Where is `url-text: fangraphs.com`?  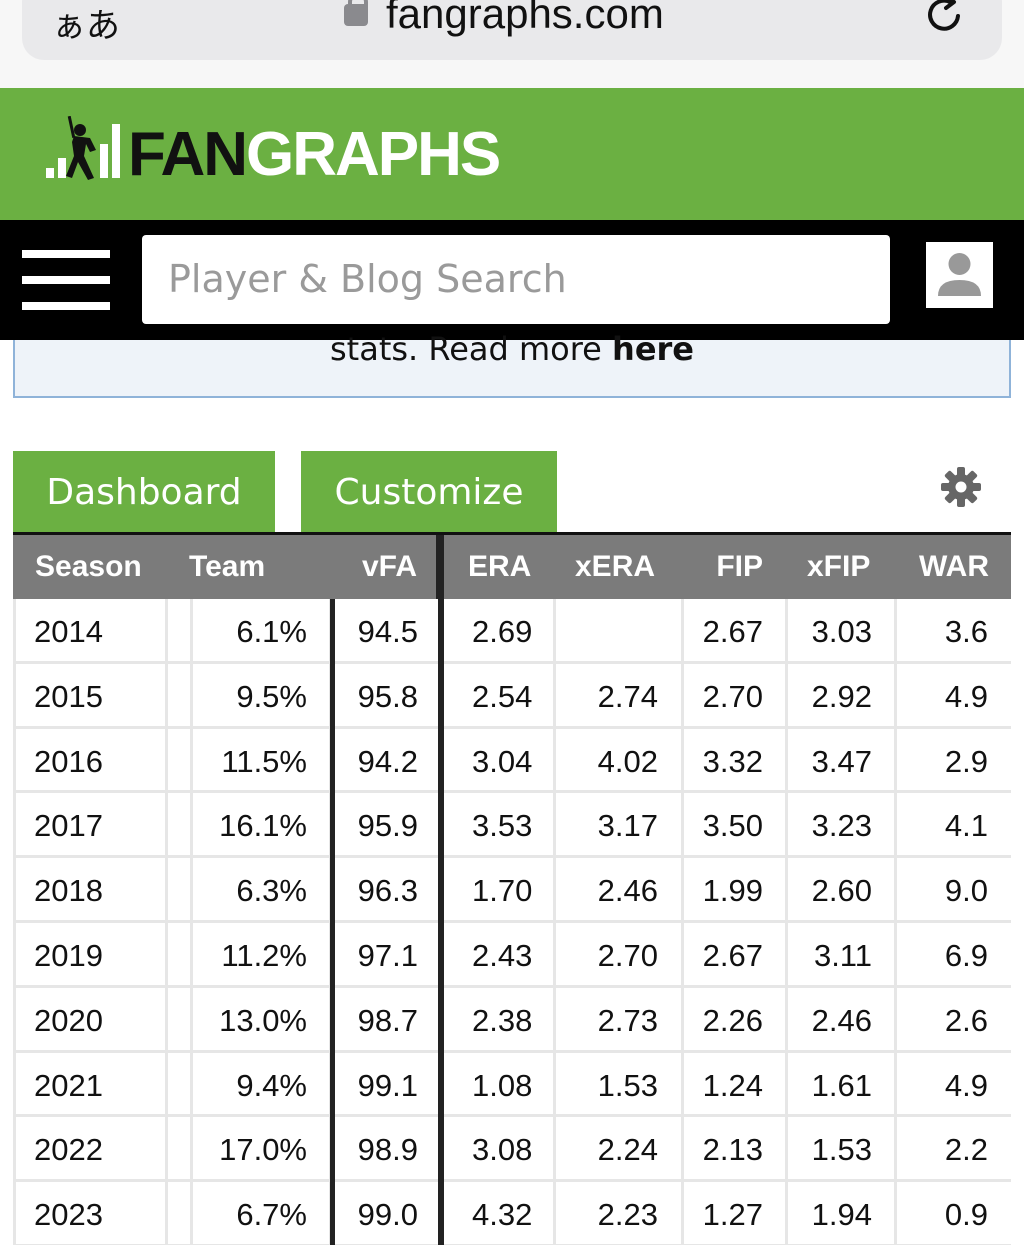
url-text: fangraphs.com is located at coordinates (525, 18).